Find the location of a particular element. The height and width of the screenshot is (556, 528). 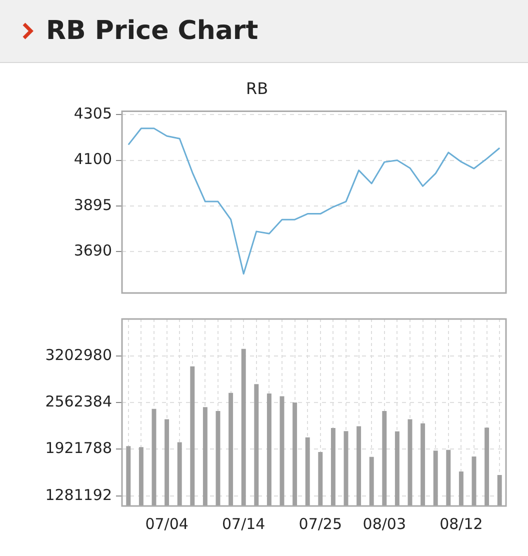

x-tick-label: 07/14 is located at coordinates (244, 523).